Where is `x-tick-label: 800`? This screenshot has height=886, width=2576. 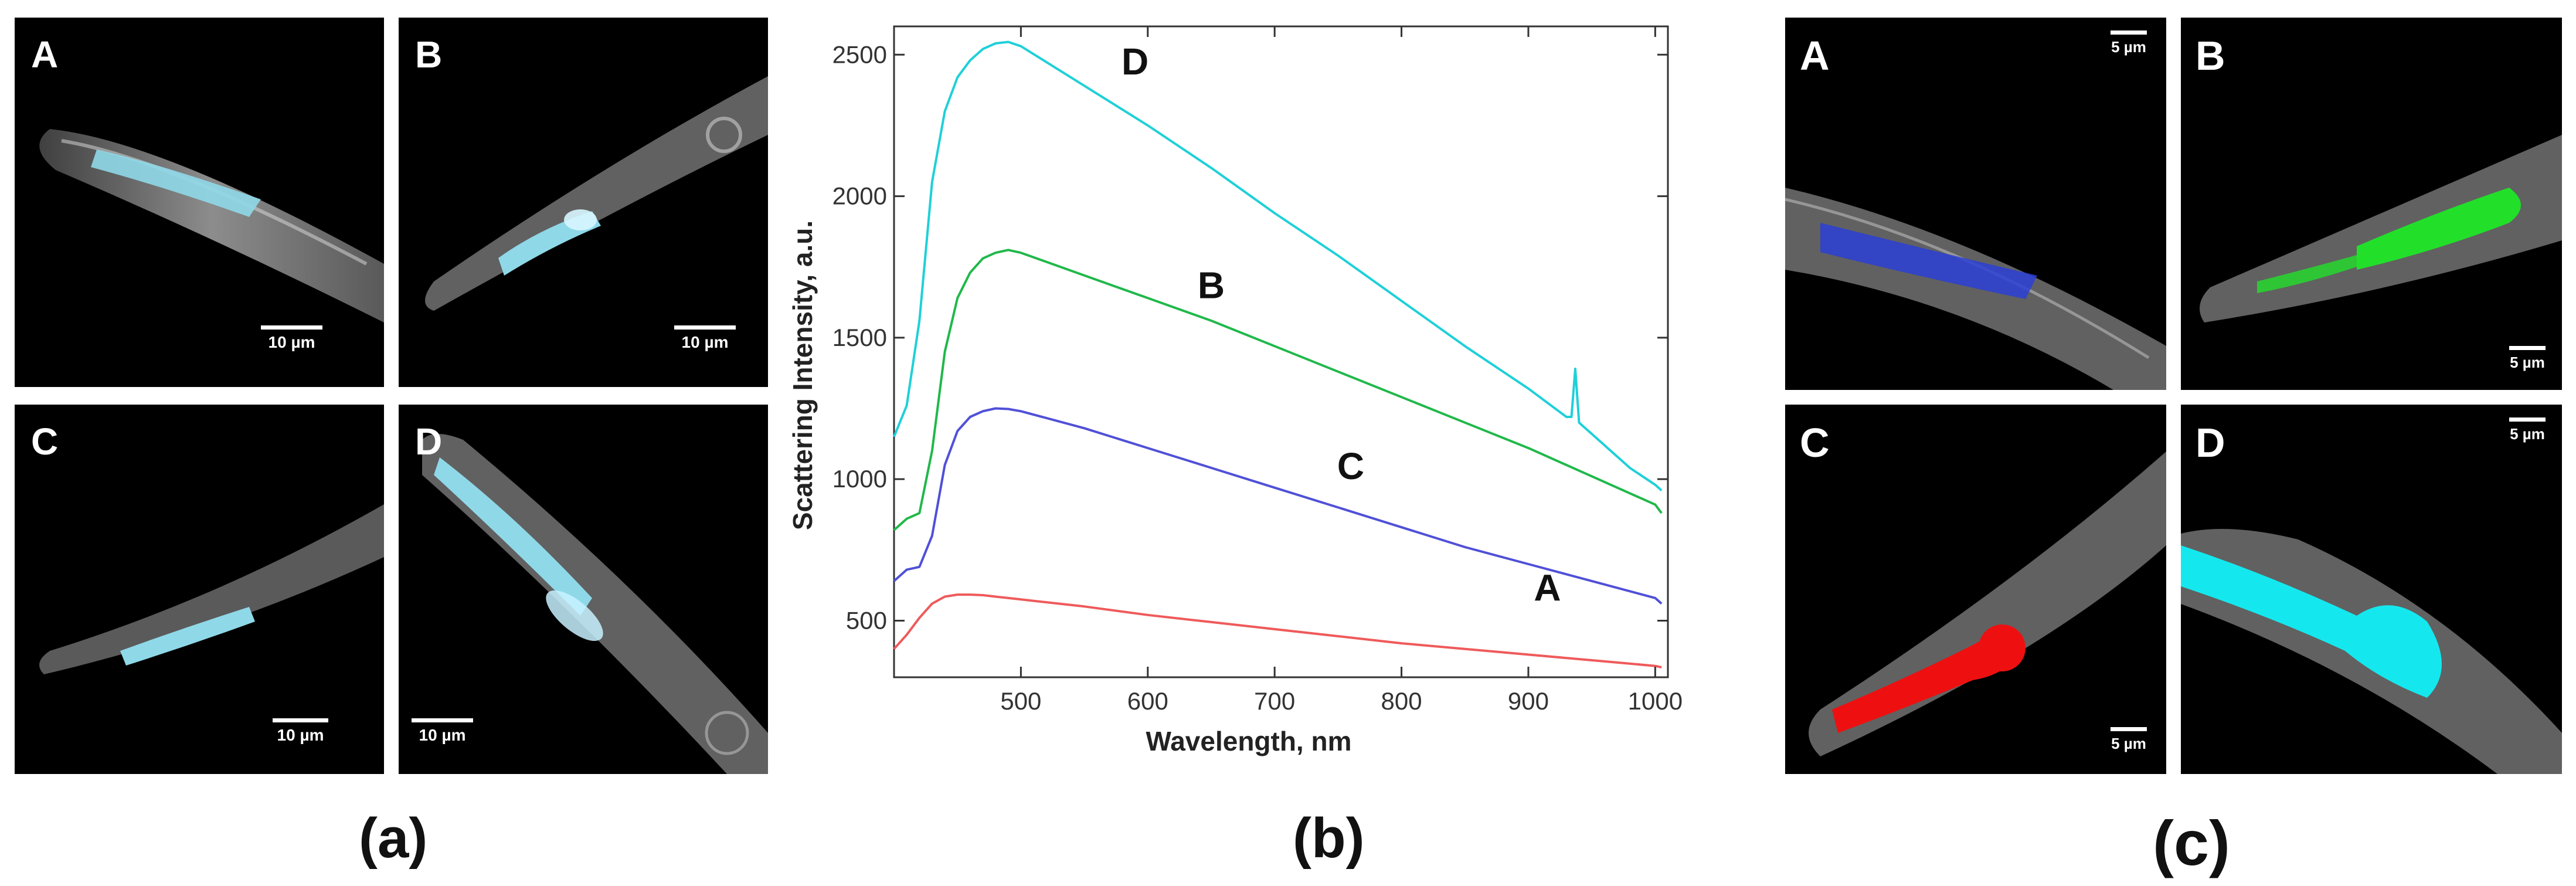 x-tick-label: 800 is located at coordinates (1401, 701).